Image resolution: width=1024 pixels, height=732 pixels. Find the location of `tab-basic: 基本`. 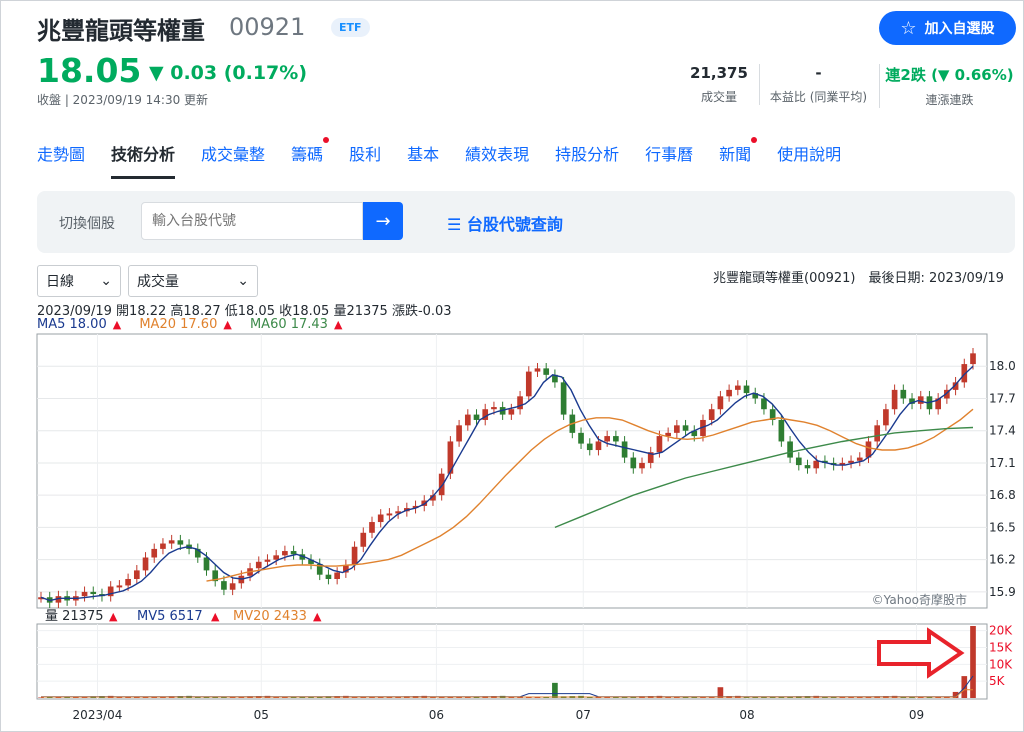

tab-basic: 基本 is located at coordinates (423, 160).